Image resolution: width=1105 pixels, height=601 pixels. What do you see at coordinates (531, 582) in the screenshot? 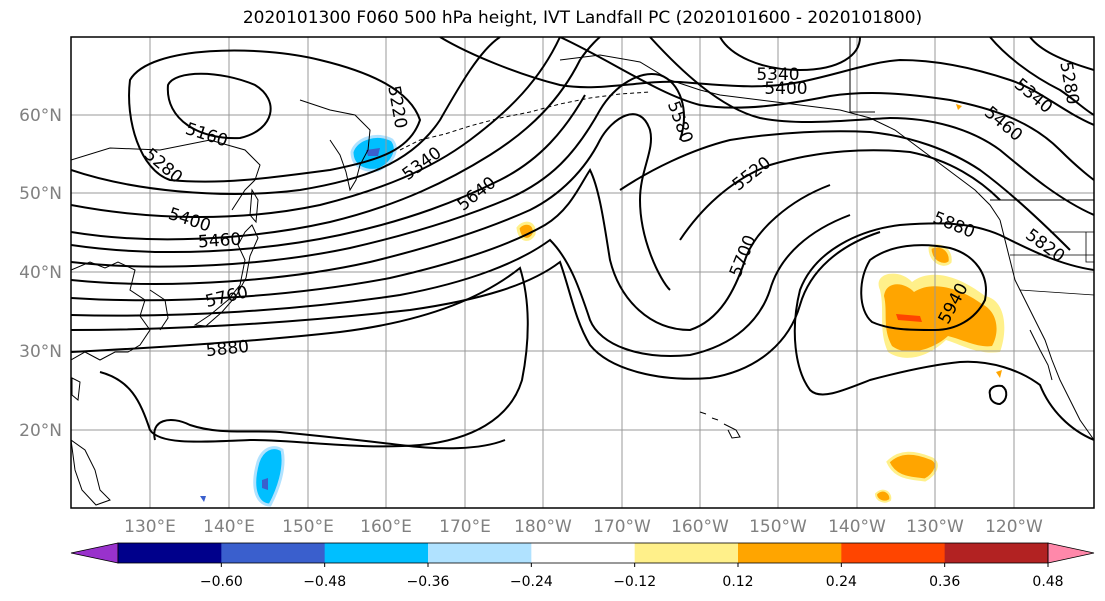
I see `colorbar-tick-label: −0.24` at bounding box center [531, 582].